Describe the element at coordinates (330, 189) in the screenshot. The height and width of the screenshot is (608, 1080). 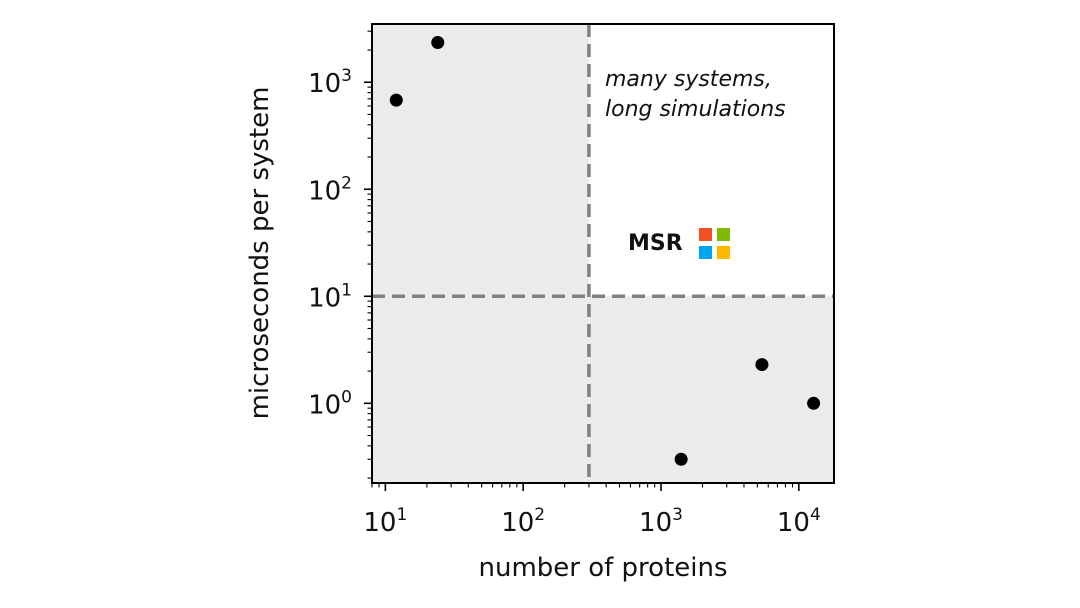
I see `y-tick-label: 102` at that location.